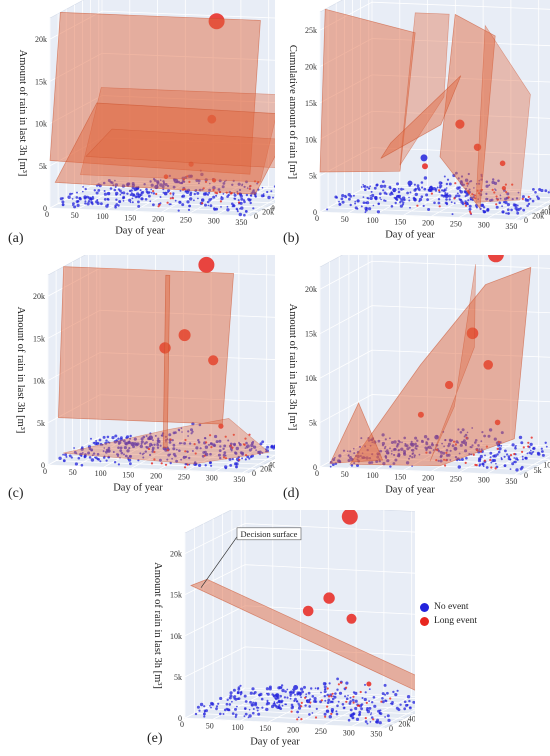 This screenshot has height=756, width=550. Describe the element at coordinates (75, 215) in the screenshot. I see `x-tick-label: 50` at that location.